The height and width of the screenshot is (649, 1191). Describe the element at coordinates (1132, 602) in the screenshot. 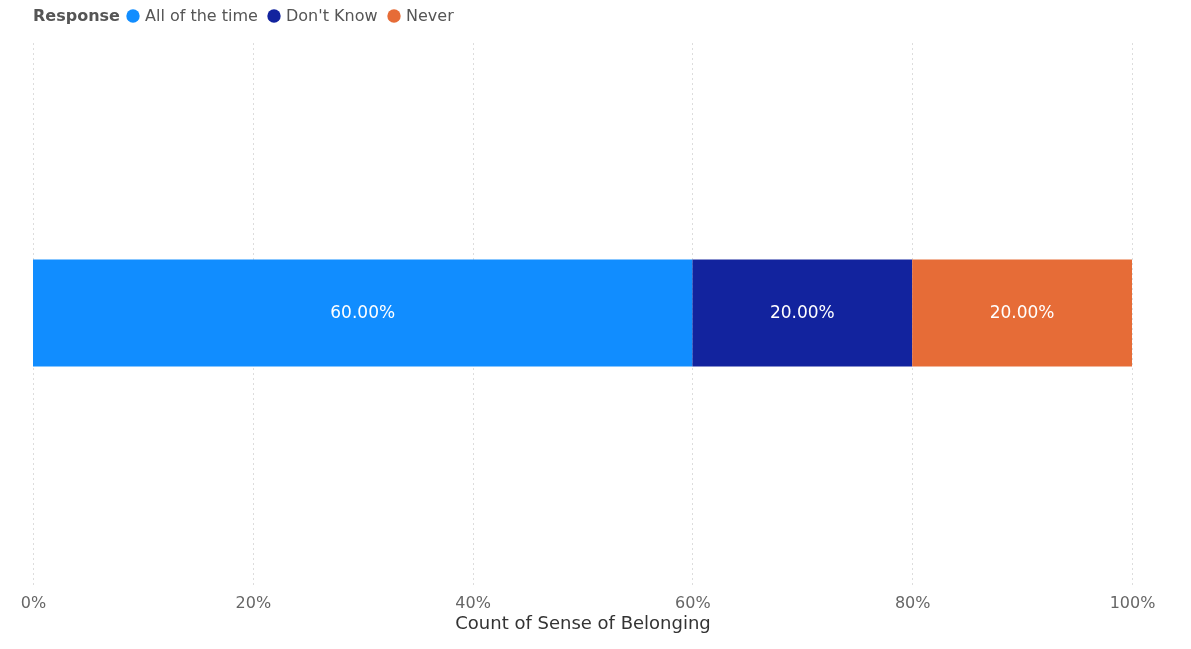

I see `x-tick-label: 100%` at that location.